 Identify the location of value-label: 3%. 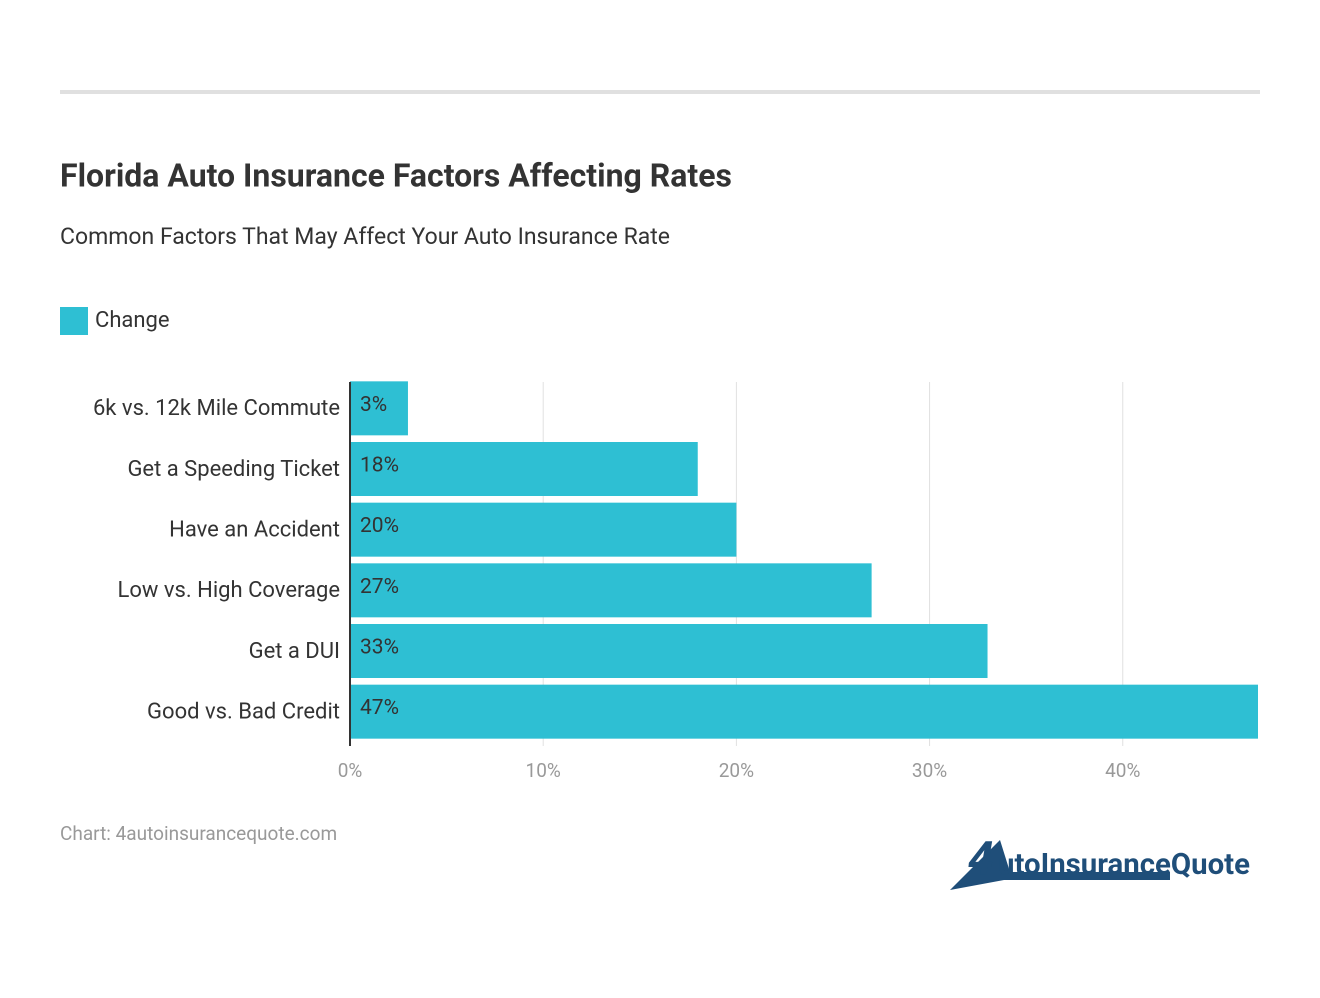
(373, 405).